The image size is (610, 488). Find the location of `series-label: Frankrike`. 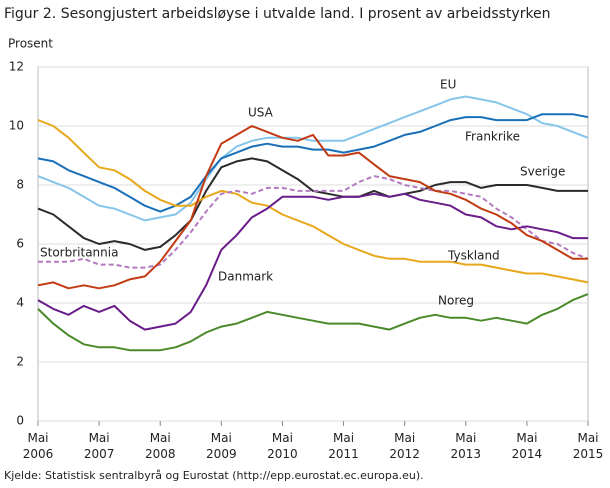

series-label: Frankrike is located at coordinates (492, 137).